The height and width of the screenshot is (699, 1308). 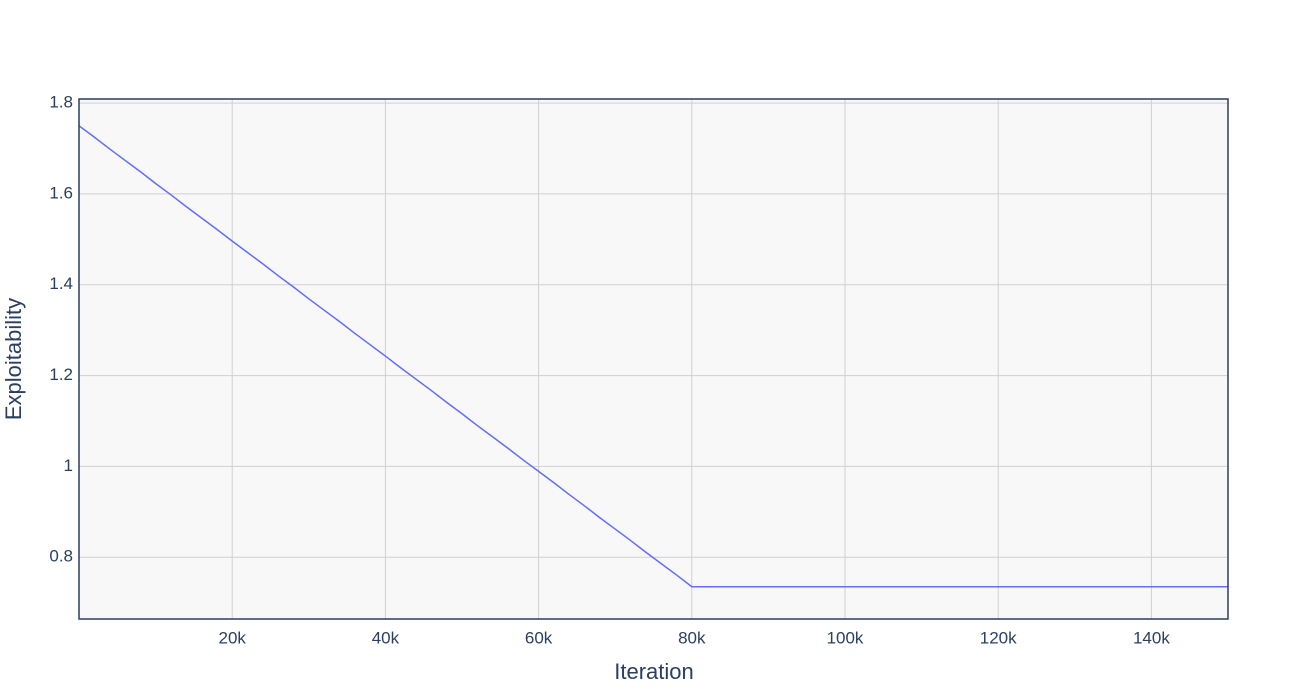 What do you see at coordinates (845, 637) in the screenshot?
I see `x-tick-label: 100k` at bounding box center [845, 637].